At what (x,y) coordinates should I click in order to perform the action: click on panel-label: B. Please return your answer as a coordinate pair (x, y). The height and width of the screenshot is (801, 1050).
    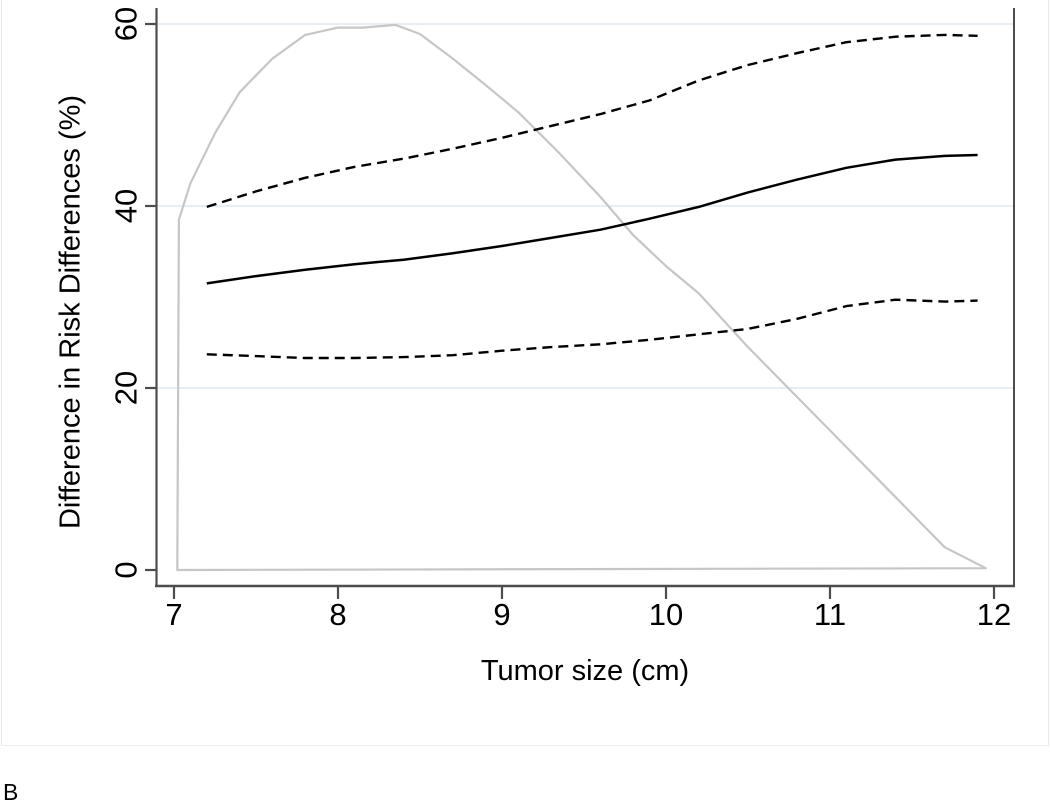
    Looking at the image, I should click on (10, 790).